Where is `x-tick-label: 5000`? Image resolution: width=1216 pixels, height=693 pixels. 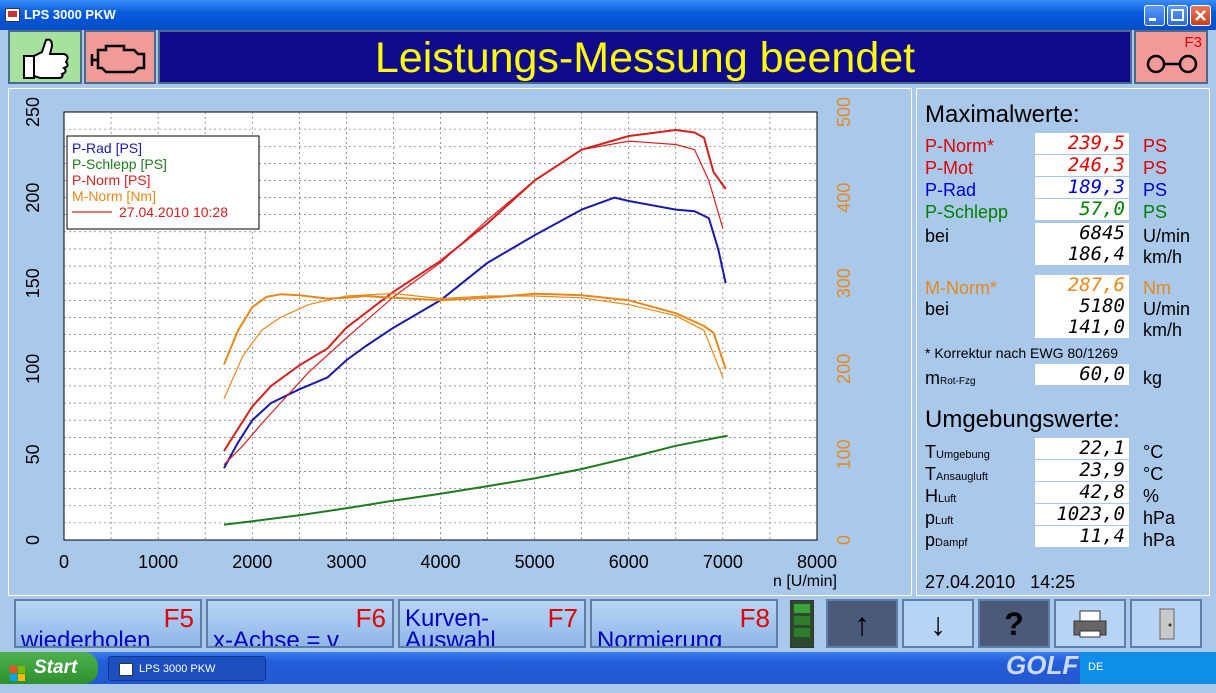 x-tick-label: 5000 is located at coordinates (535, 562).